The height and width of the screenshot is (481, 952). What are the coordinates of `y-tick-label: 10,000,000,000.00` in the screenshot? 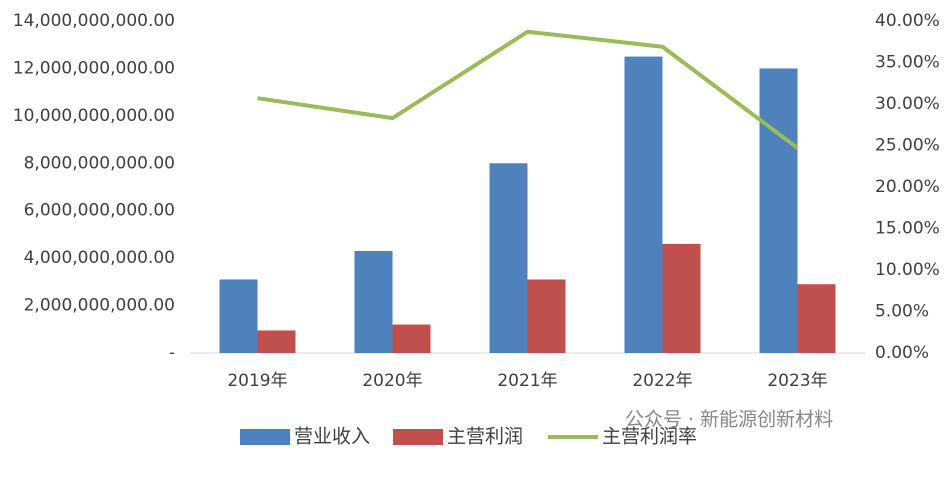 It's located at (94, 116).